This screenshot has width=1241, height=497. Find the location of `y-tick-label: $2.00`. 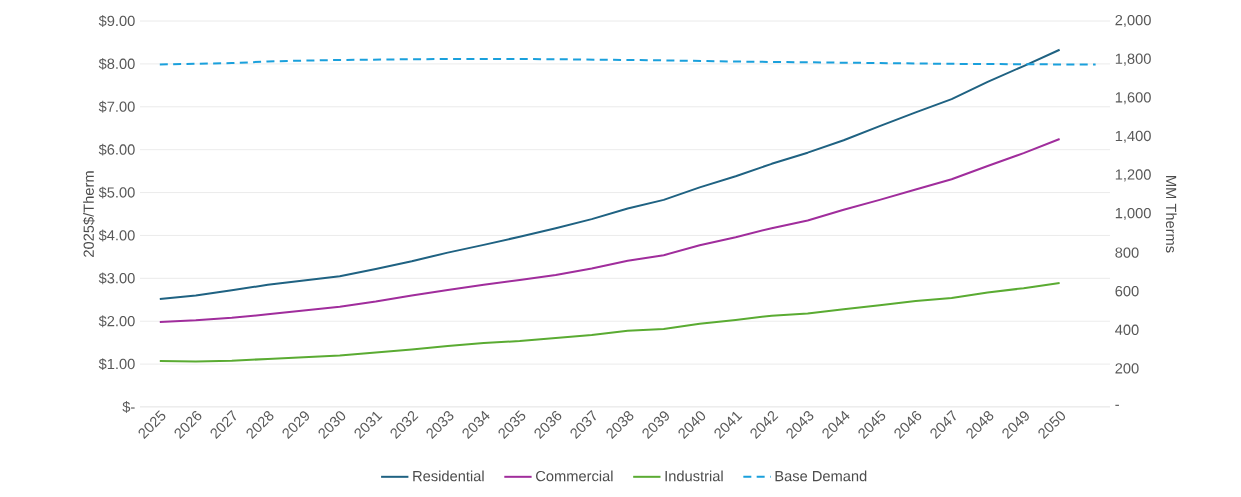

y-tick-label: $2.00 is located at coordinates (116, 321).